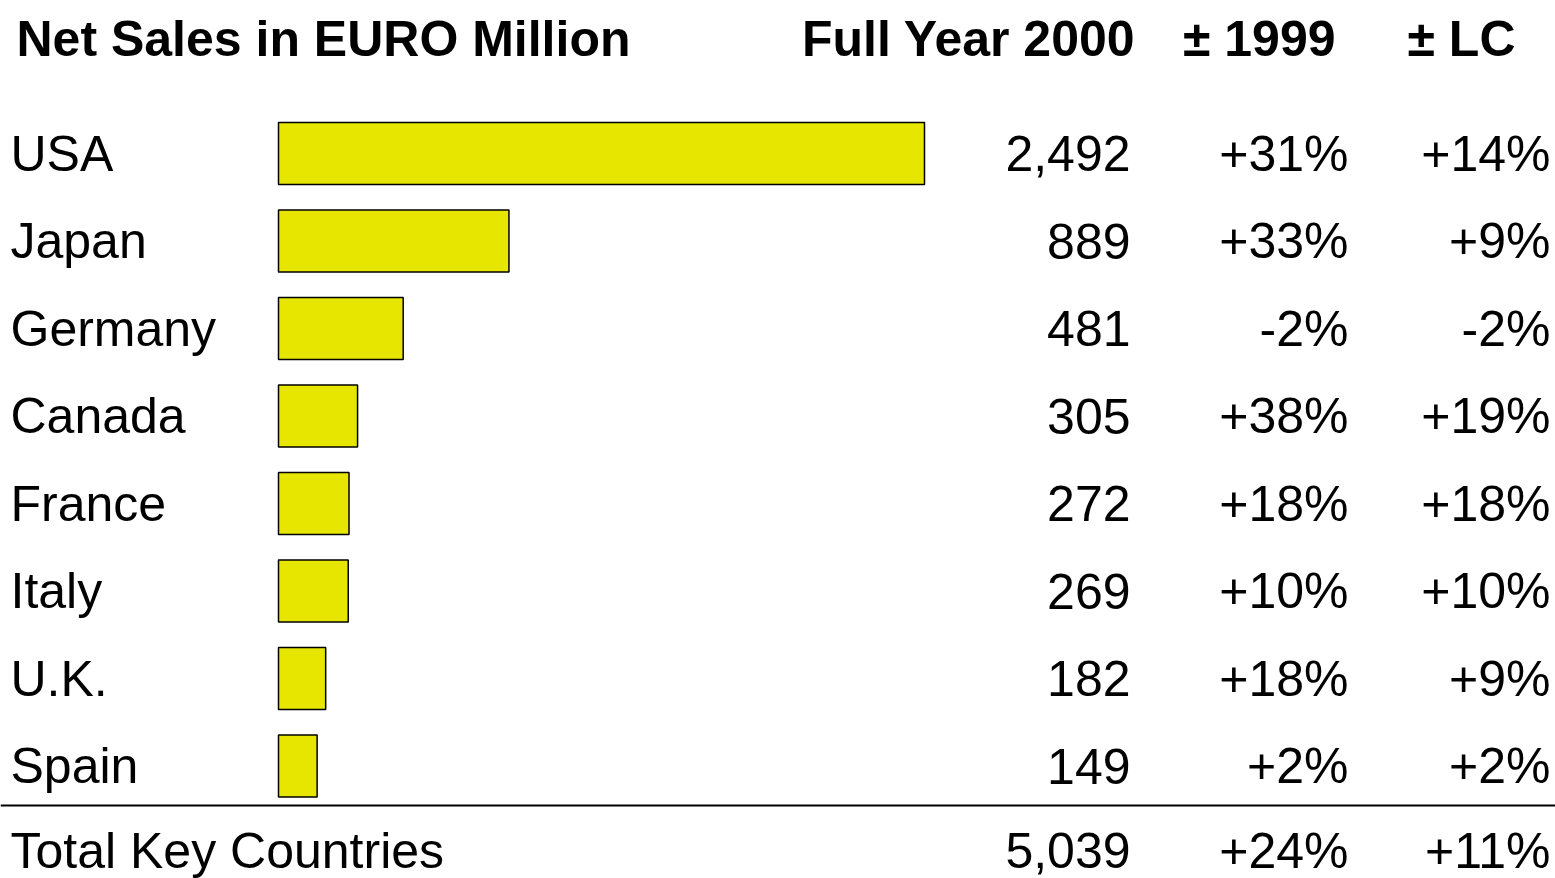 This screenshot has height=878, width=1555. I want to click on y-tick-label: France, so click(88, 503).